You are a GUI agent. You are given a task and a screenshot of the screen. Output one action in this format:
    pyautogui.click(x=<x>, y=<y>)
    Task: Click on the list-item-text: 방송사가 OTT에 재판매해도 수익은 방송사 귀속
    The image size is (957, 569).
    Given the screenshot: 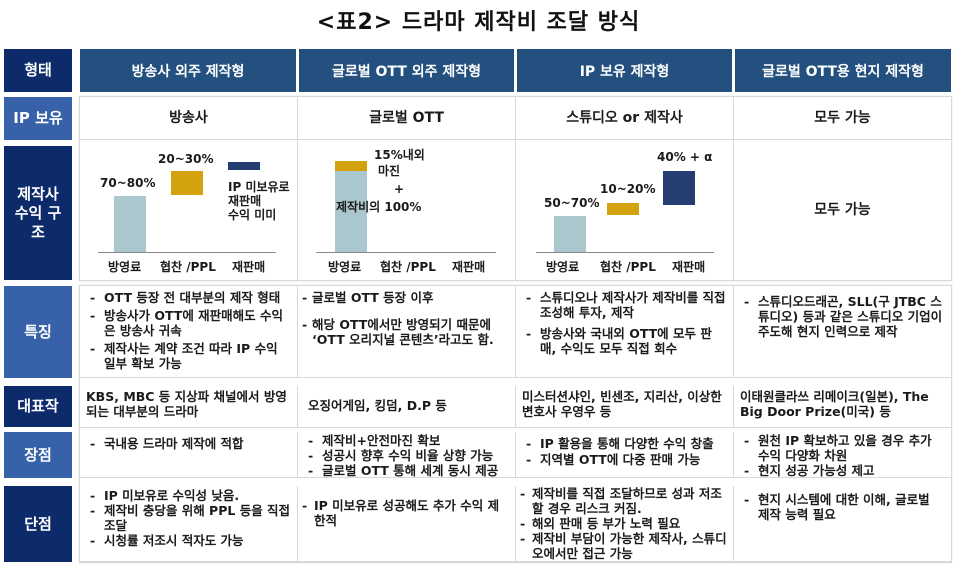 What is the action you would take?
    pyautogui.click(x=194, y=323)
    